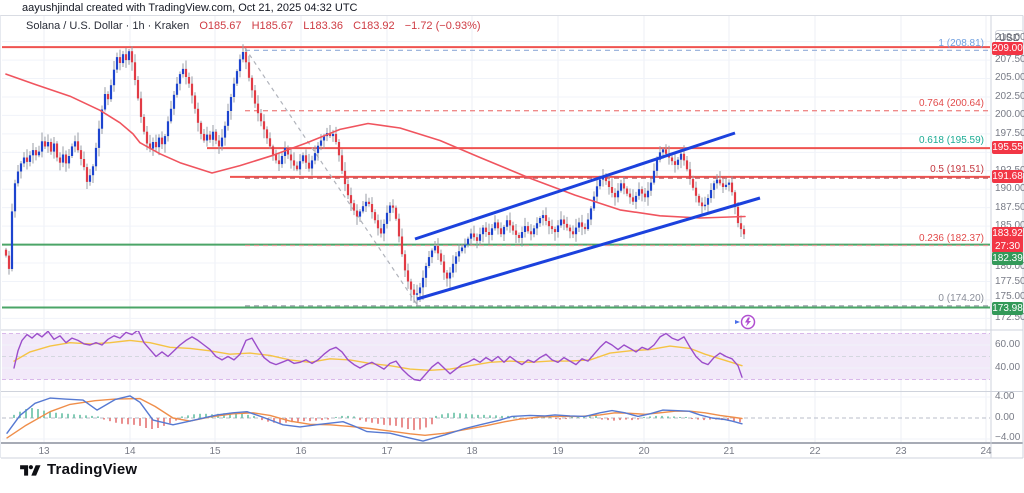 The width and height of the screenshot is (1024, 493). Describe the element at coordinates (323, 26) in the screenshot. I see `ohlc-low: L183.36` at that location.